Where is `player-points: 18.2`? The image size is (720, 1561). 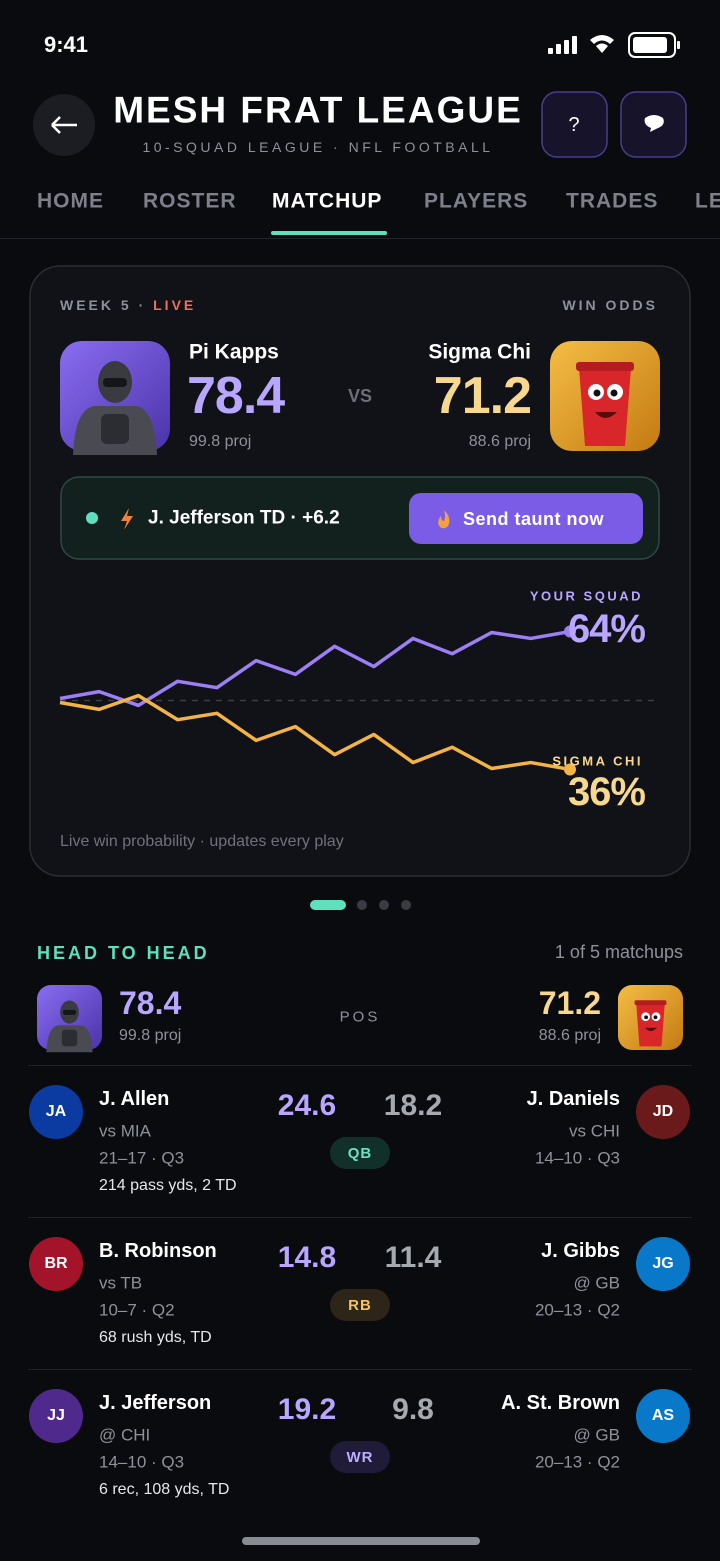 player-points: 18.2 is located at coordinates (413, 1105).